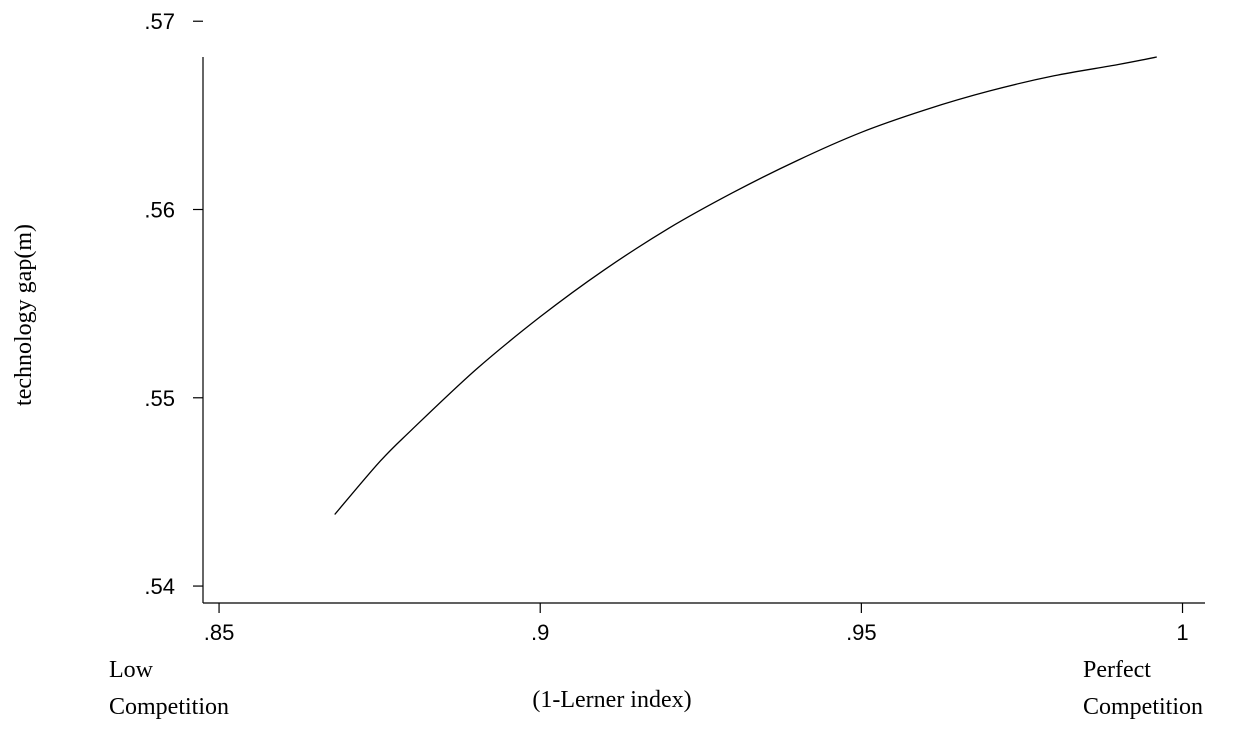 This screenshot has height=729, width=1253. I want to click on y-tick-label: .56, so click(159, 210).